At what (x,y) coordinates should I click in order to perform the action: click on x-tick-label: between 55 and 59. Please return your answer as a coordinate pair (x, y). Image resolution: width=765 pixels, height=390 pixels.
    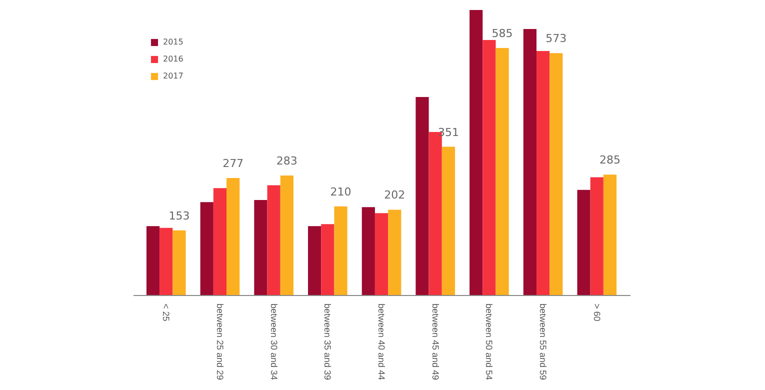
    Looking at the image, I should click on (543, 342).